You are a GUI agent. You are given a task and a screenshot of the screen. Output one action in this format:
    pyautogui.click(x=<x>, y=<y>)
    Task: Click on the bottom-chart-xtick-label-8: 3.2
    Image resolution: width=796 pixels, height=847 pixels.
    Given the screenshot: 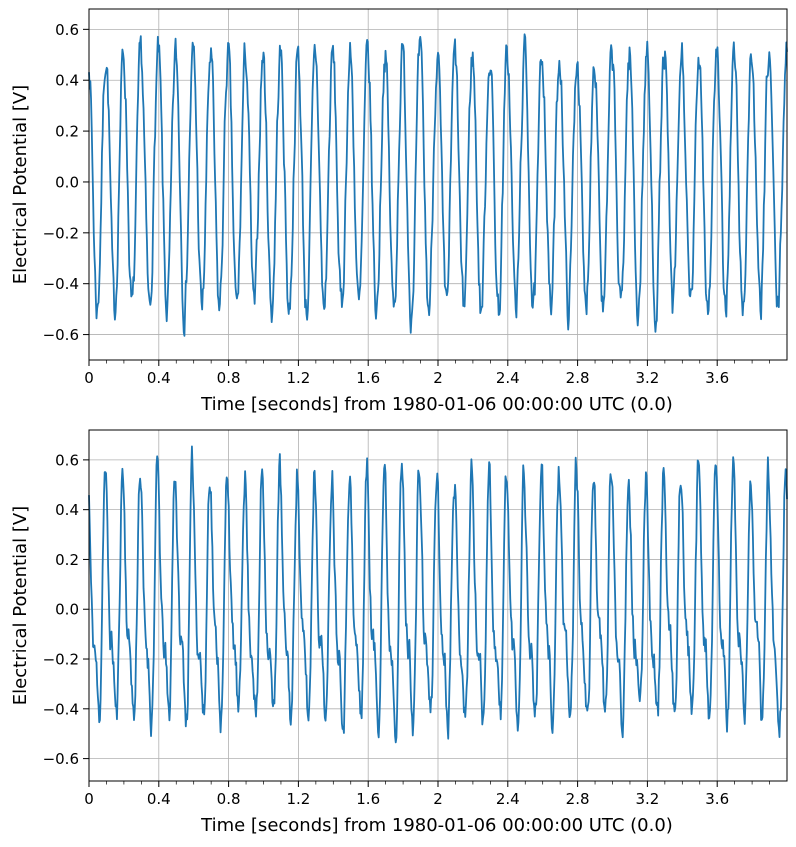 What is the action you would take?
    pyautogui.click(x=647, y=799)
    